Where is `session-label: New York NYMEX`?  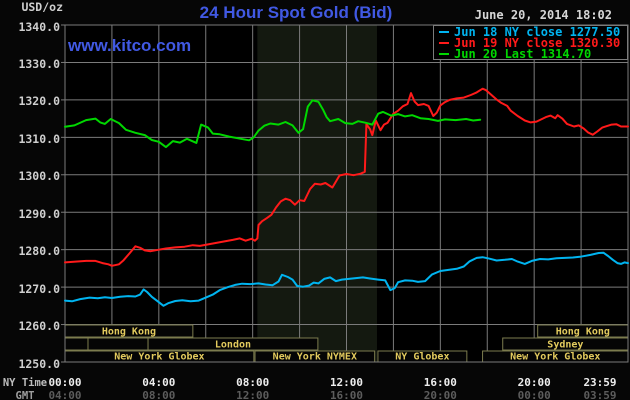 session-label: New York NYMEX is located at coordinates (315, 357).